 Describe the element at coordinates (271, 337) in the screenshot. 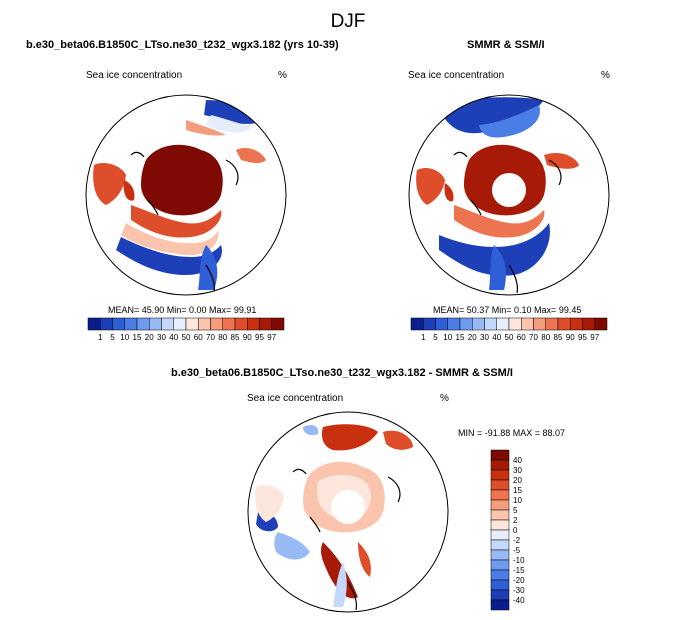

I see `panel-1-colorbar-tick-label: 97` at that location.